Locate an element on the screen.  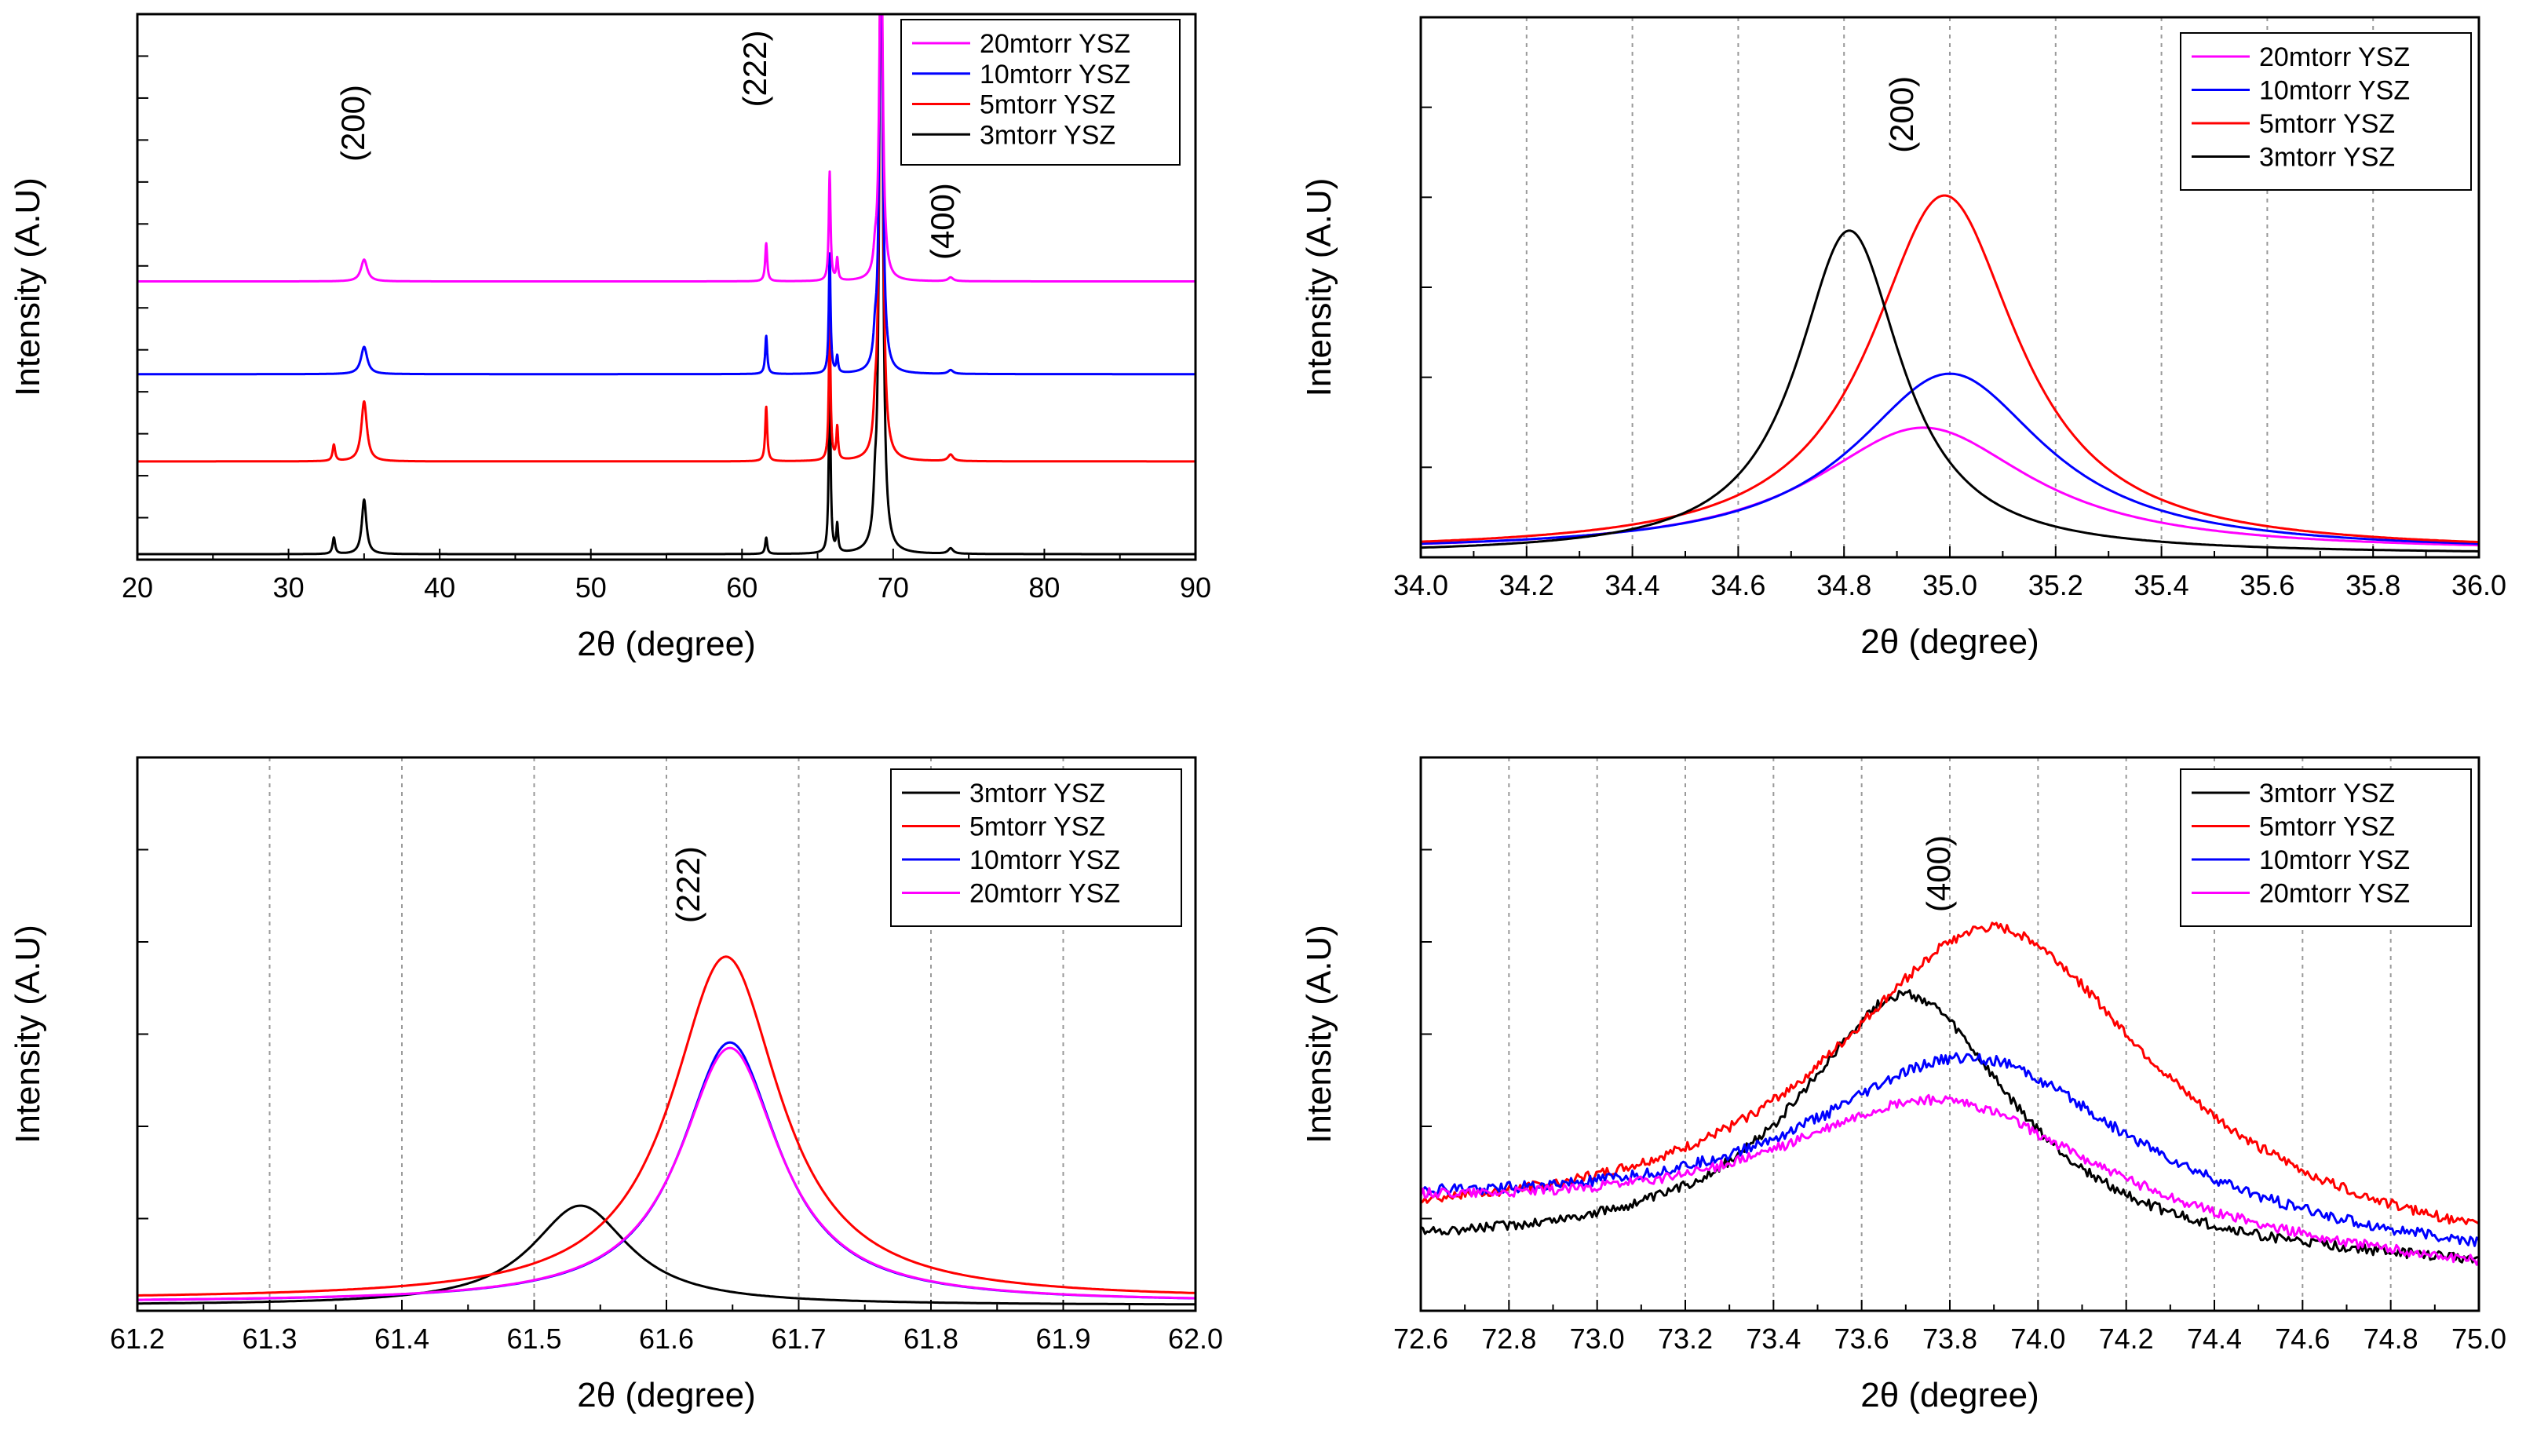
x-tick-label: 61.2 is located at coordinates (137, 1339).